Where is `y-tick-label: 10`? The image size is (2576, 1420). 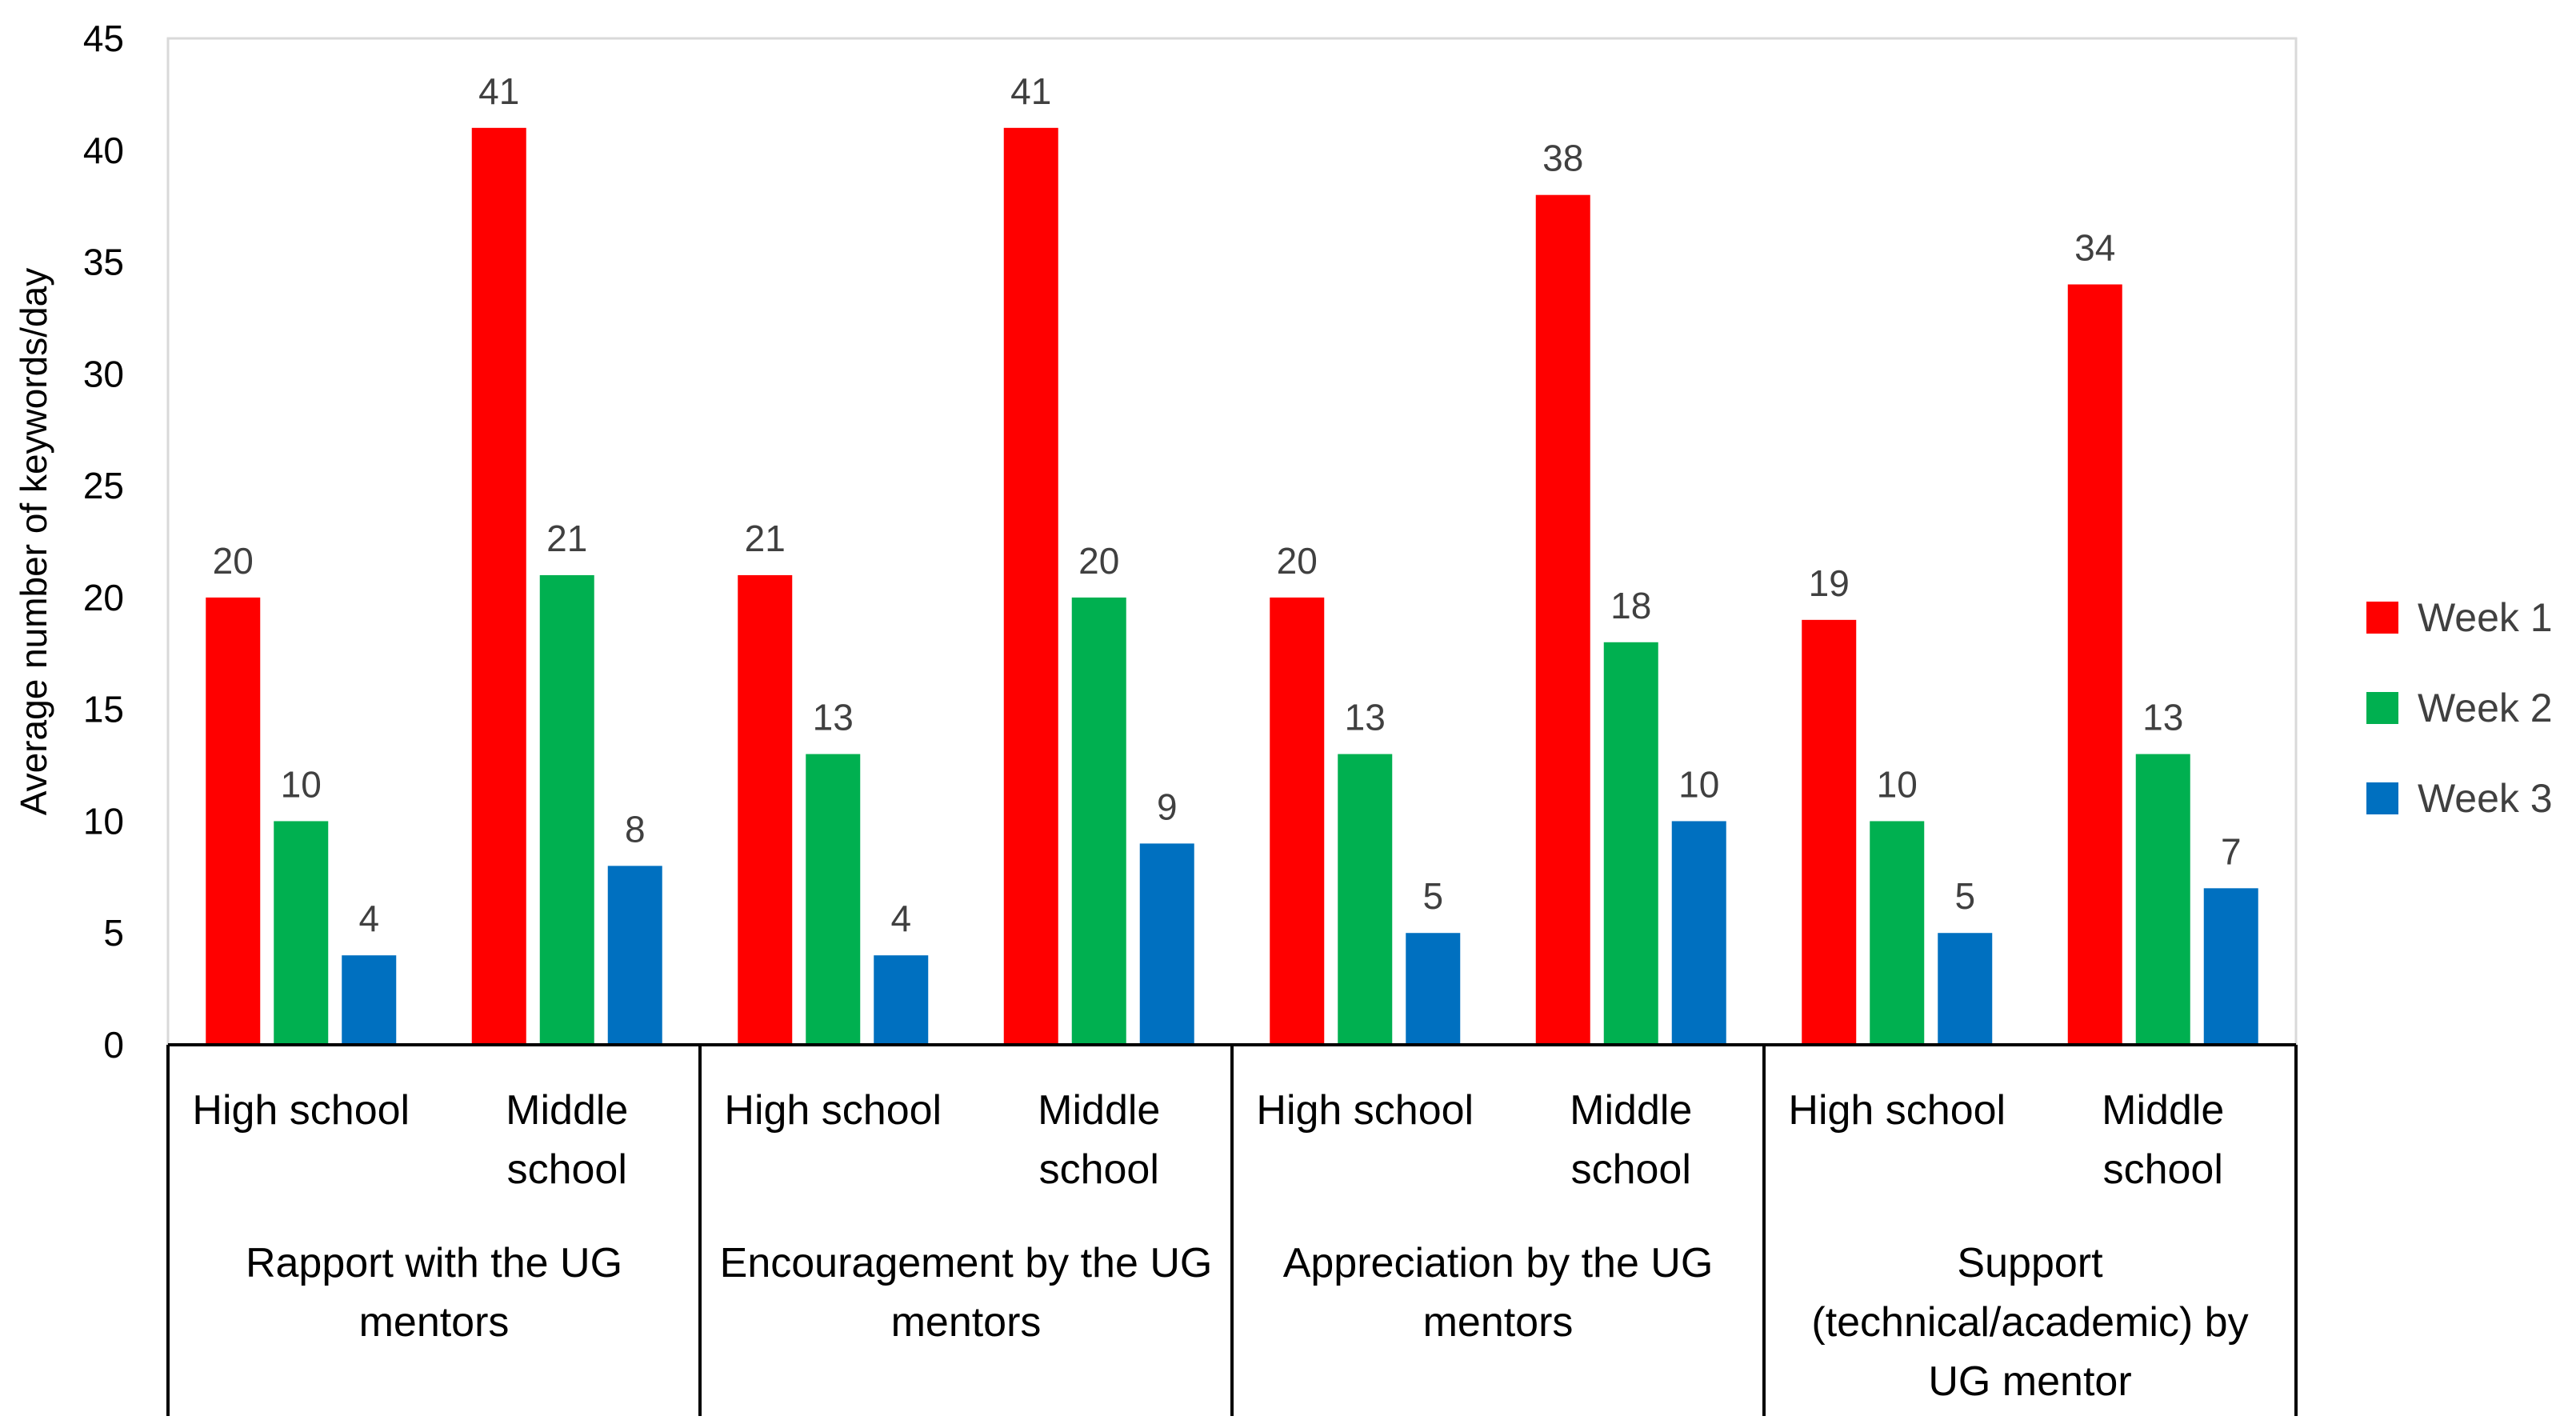 y-tick-label: 10 is located at coordinates (103, 821).